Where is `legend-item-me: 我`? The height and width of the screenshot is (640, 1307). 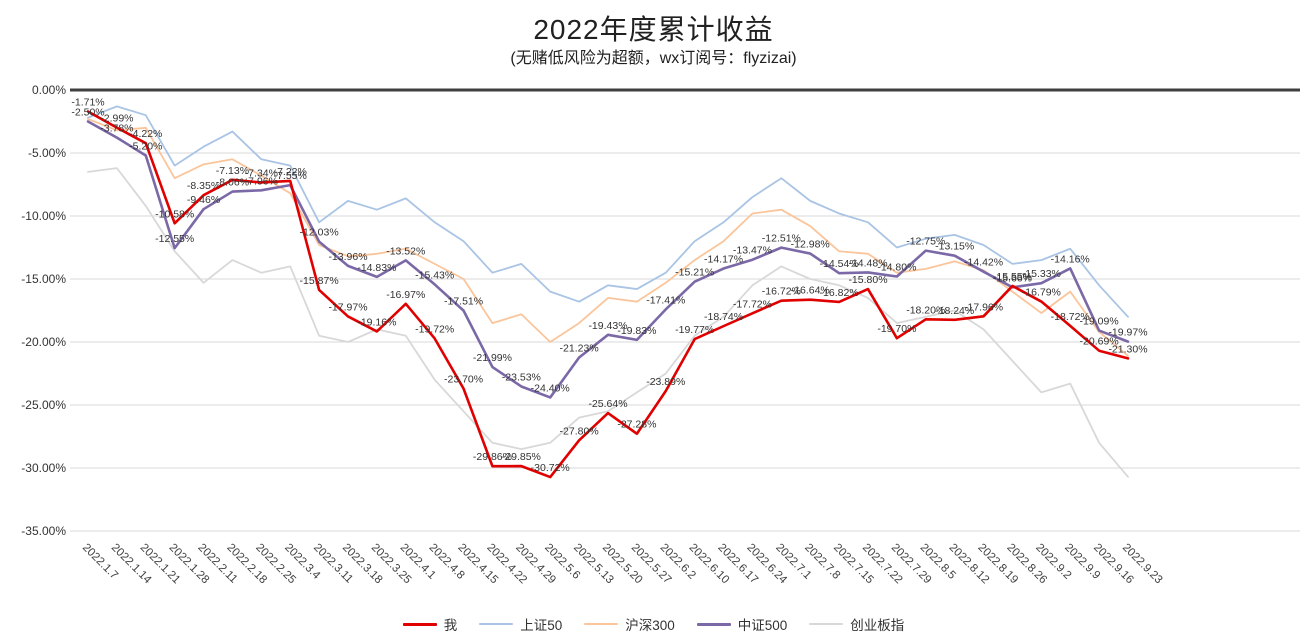 legend-item-me: 我 is located at coordinates (430, 624).